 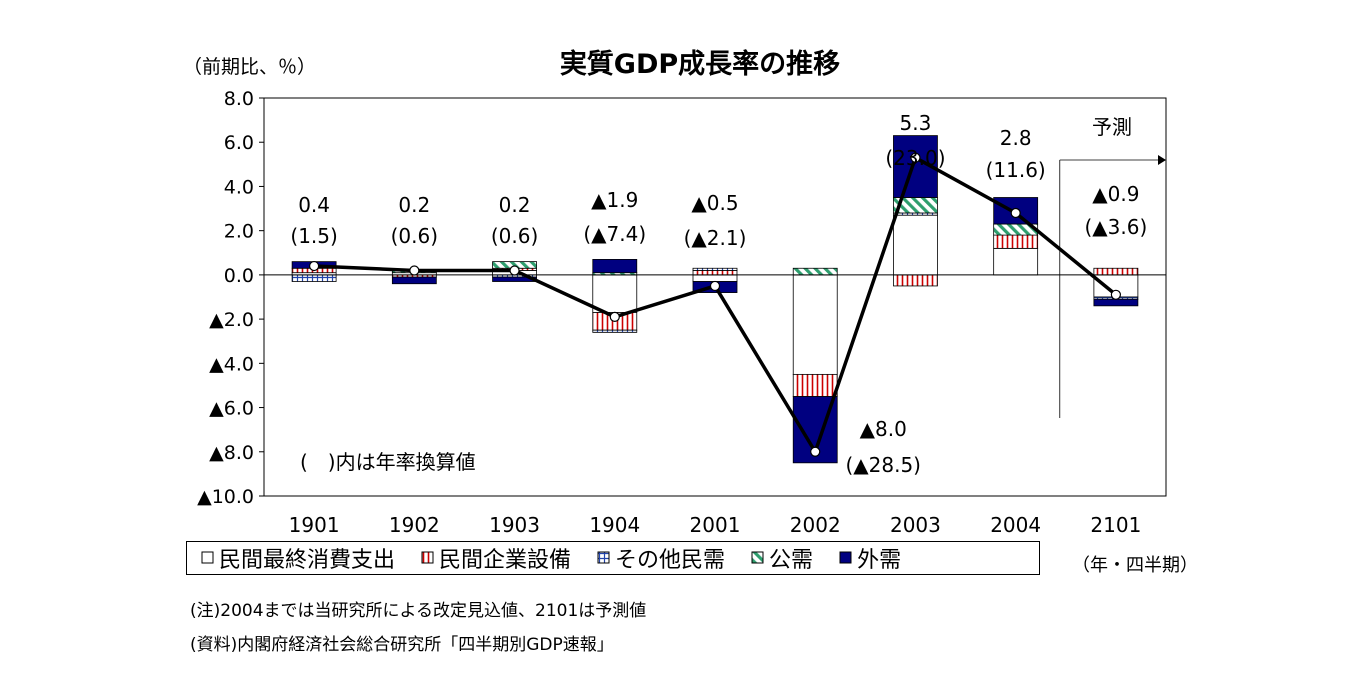 What do you see at coordinates (915, 525) in the screenshot?
I see `x-tick-label: 2003` at bounding box center [915, 525].